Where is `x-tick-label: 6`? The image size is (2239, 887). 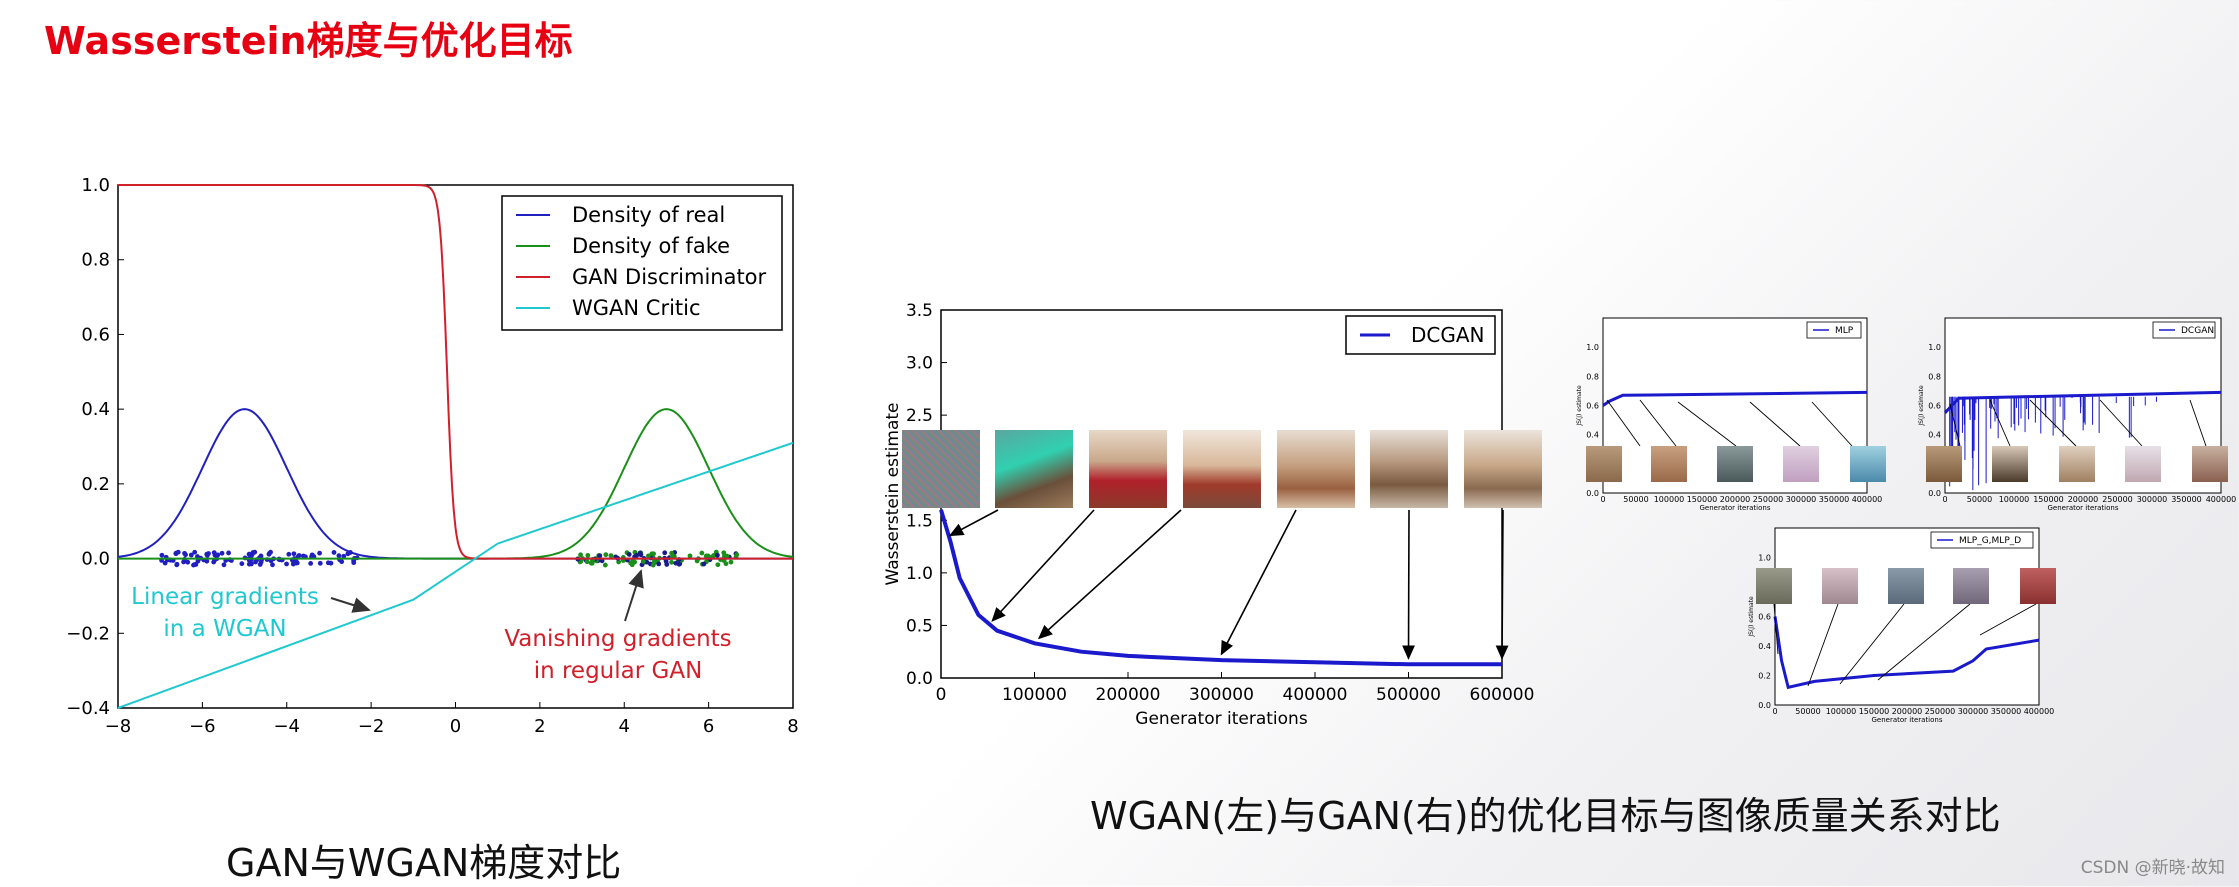
x-tick-label: 6 is located at coordinates (708, 726).